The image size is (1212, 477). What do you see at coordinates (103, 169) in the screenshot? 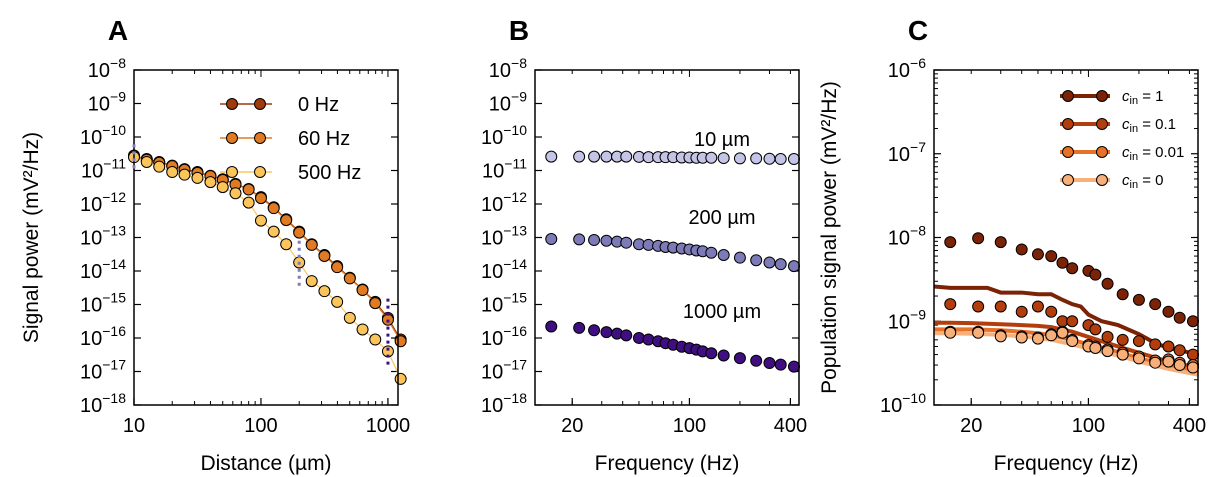
I see `y-tick-label: 10⁻¹¹` at bounding box center [103, 169].